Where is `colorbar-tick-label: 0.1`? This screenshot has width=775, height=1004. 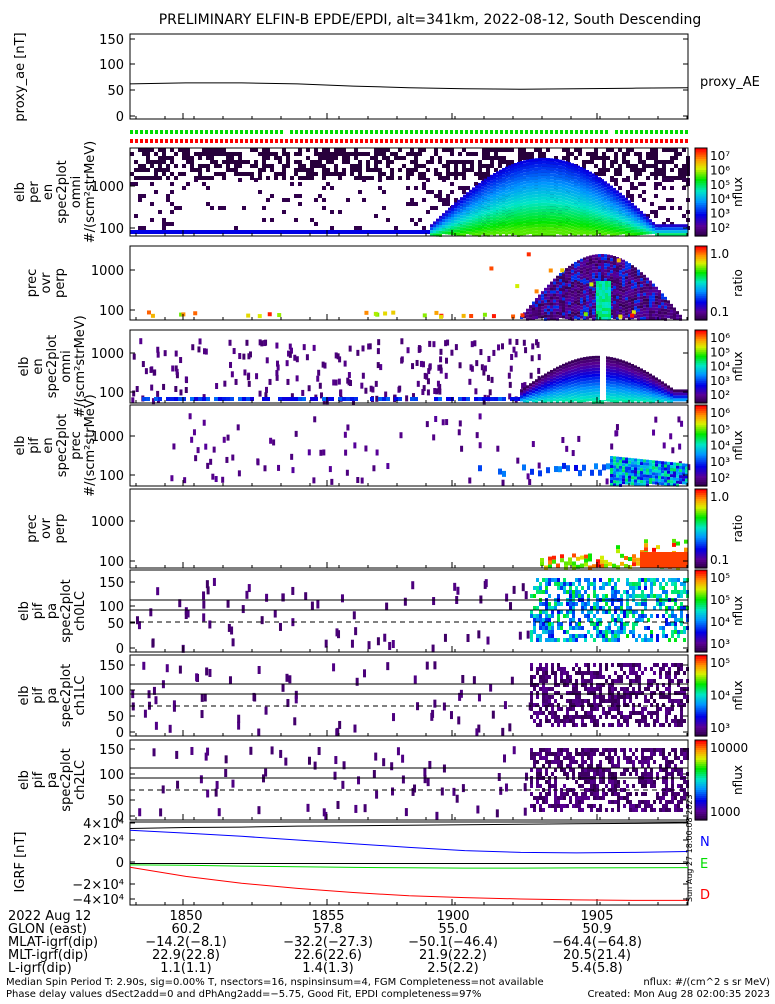 colorbar-tick-label: 0.1 is located at coordinates (719, 312).